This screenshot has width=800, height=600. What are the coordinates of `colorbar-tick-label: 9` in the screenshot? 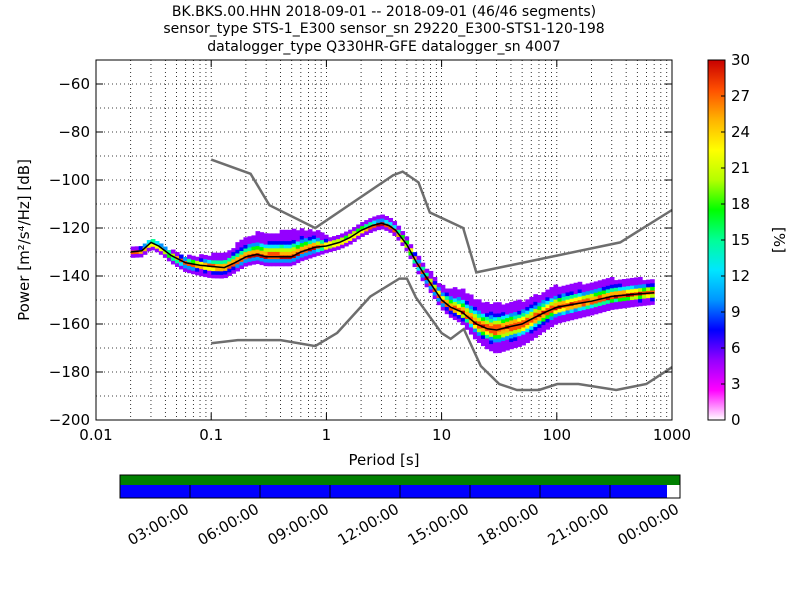 It's located at (736, 312).